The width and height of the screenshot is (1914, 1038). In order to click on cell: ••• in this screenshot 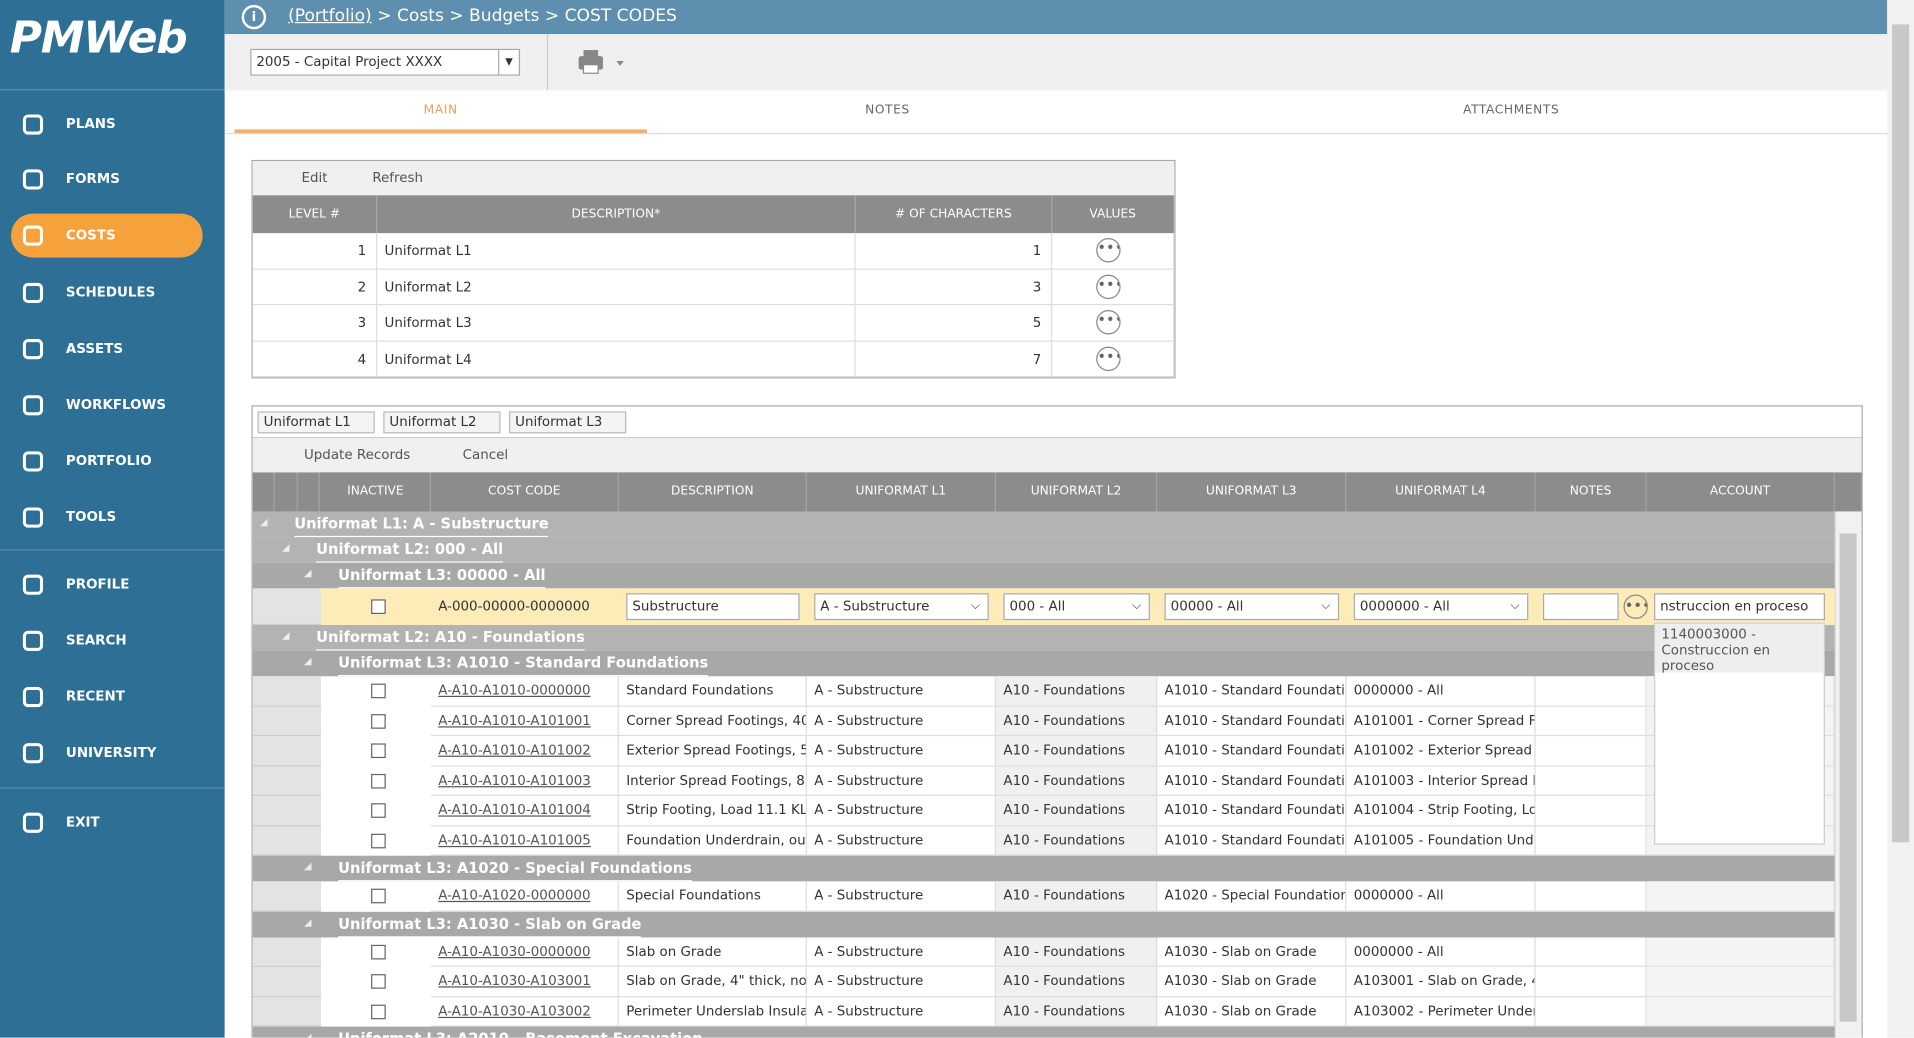, I will do `click(1113, 323)`.